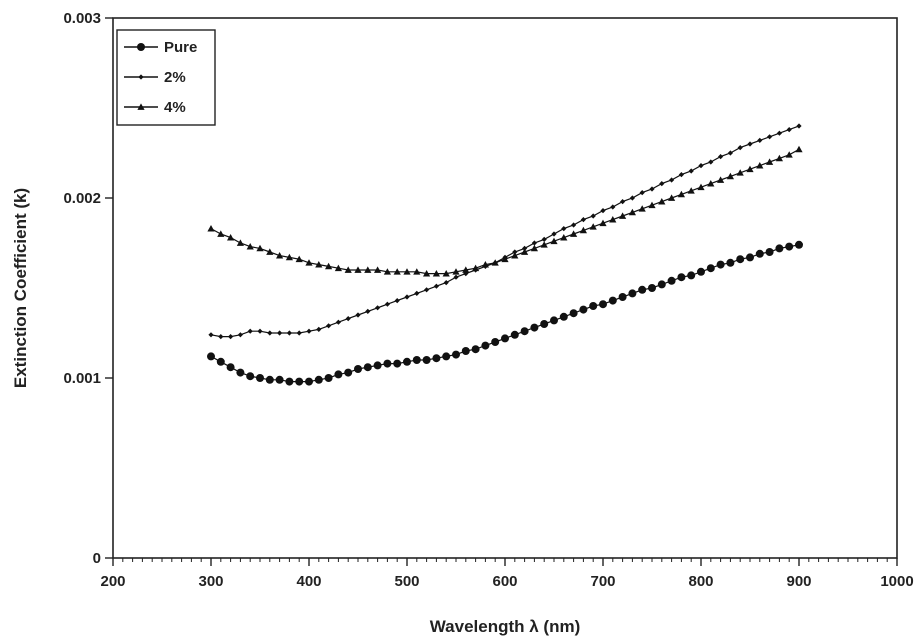 This screenshot has width=914, height=642. Describe the element at coordinates (406, 581) in the screenshot. I see `x-tick-label: 500` at that location.